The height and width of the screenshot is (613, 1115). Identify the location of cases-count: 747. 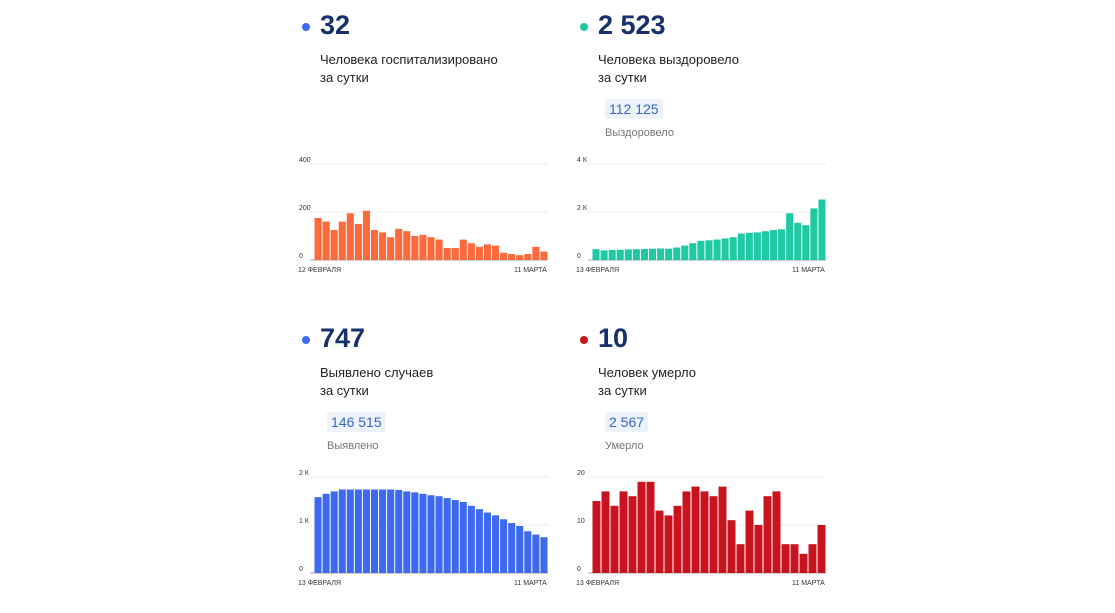
(343, 338).